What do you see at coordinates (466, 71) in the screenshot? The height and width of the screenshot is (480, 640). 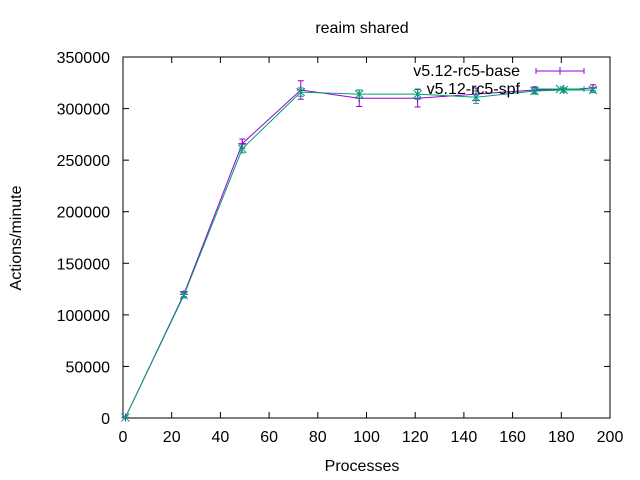 I see `legend-label-0: v5.12-rc5-base` at bounding box center [466, 71].